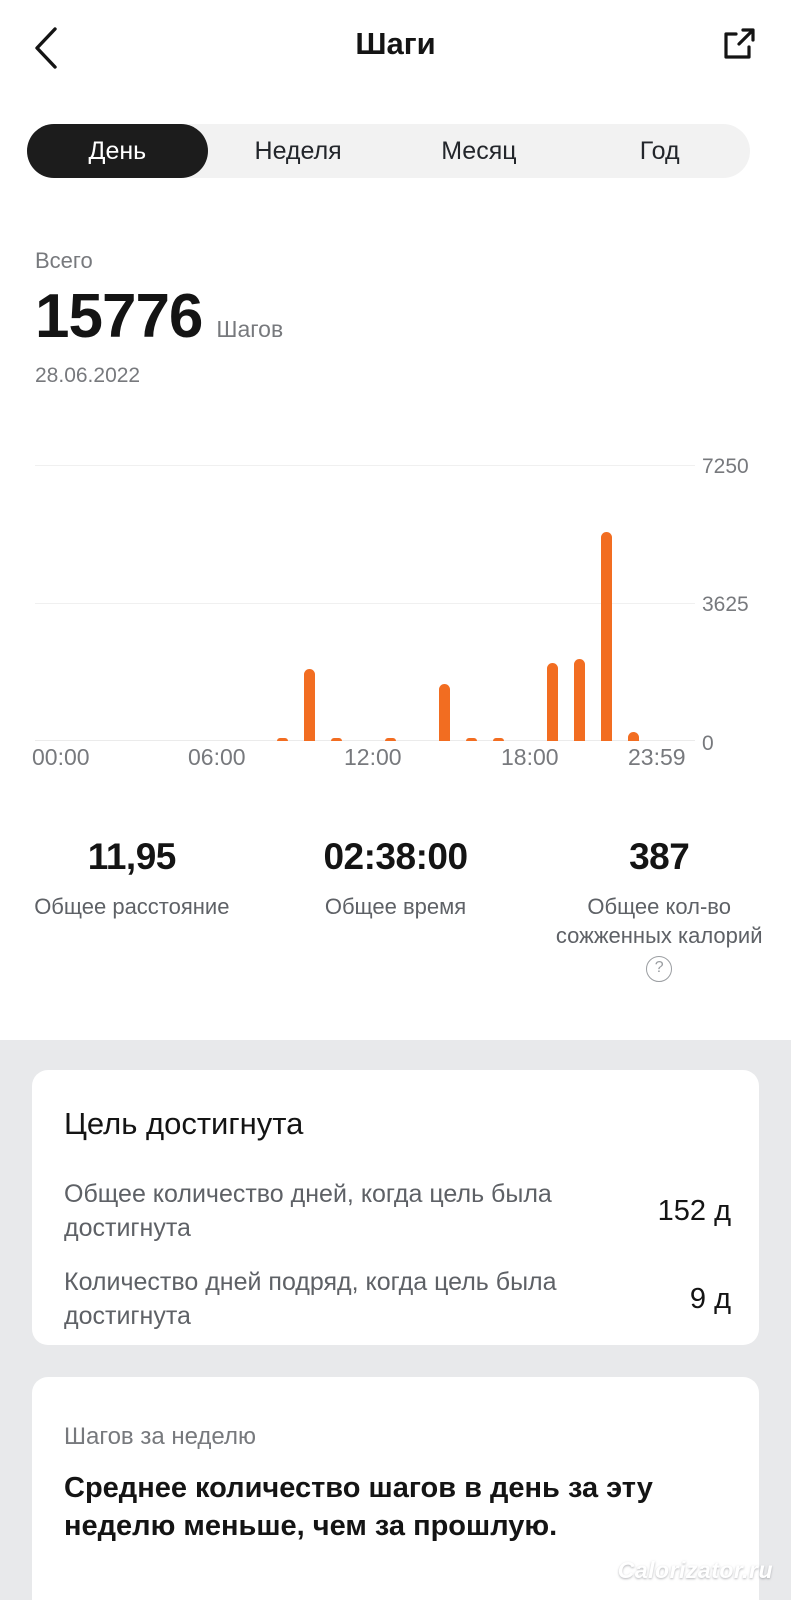  What do you see at coordinates (659, 921) in the screenshot?
I see `stat-calories-label: Общее кол-во сожженных калорий` at bounding box center [659, 921].